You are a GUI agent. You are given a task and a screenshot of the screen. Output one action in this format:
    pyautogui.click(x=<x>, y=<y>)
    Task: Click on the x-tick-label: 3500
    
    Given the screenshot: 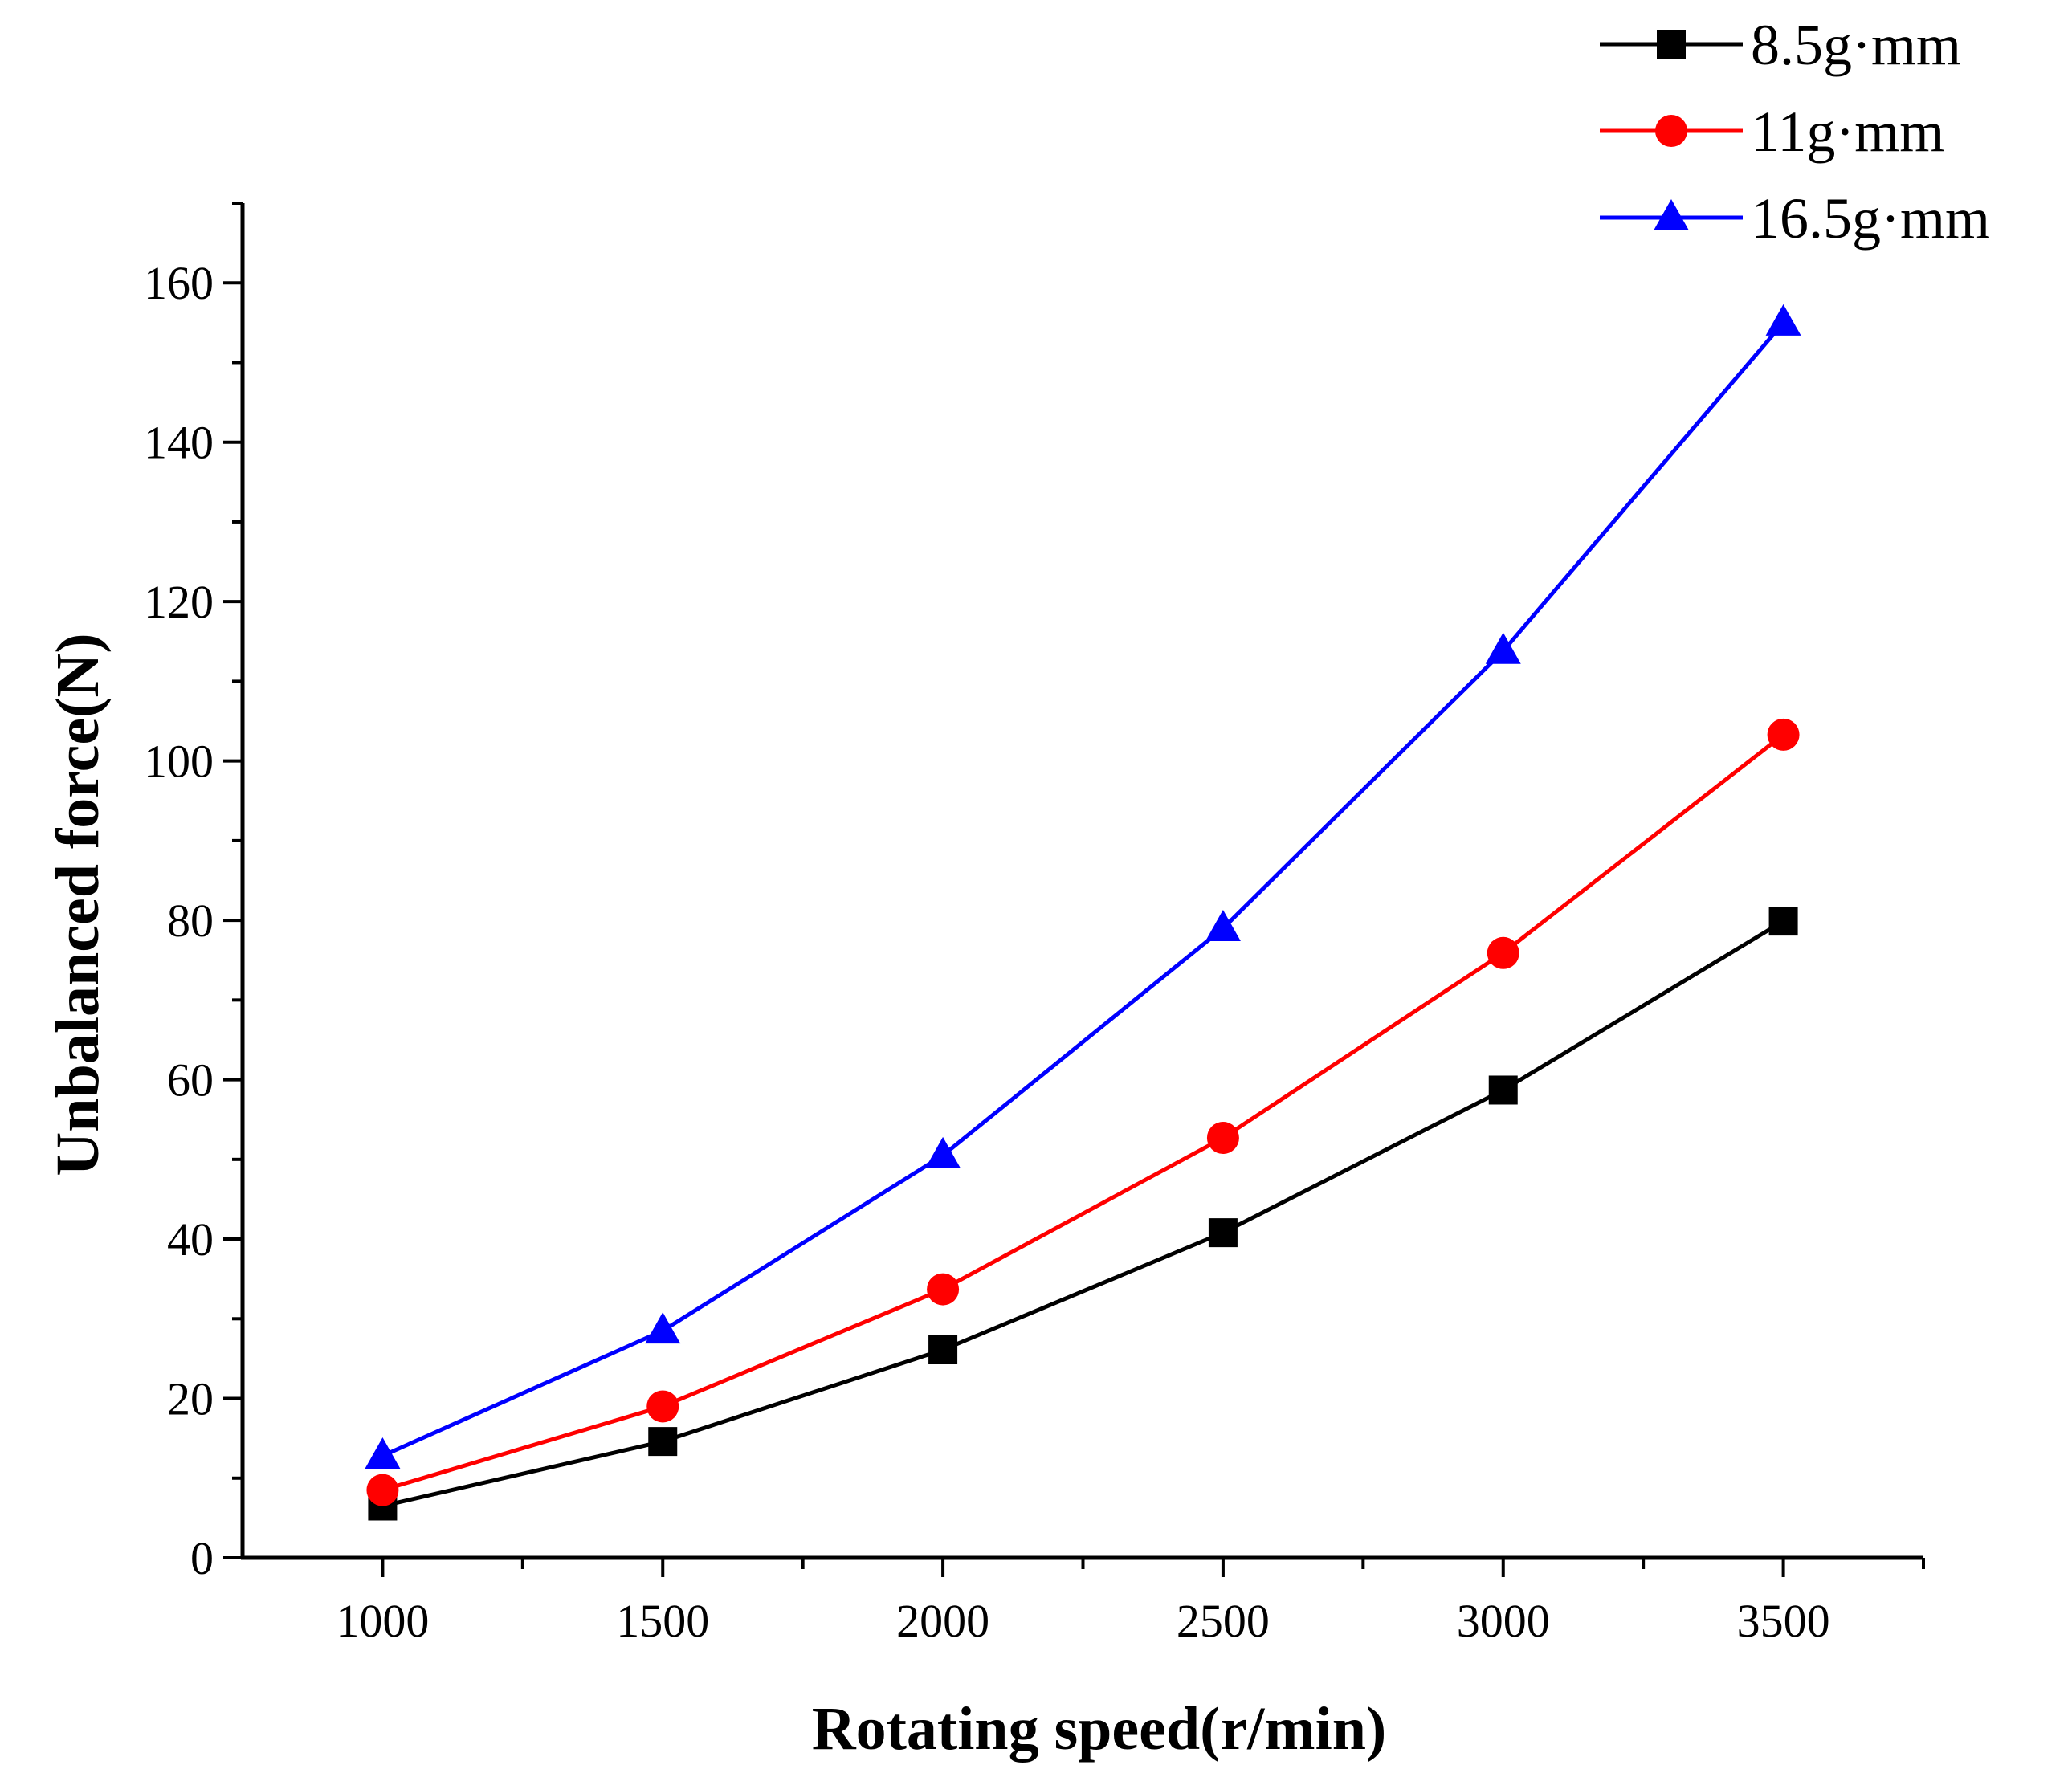 What is the action you would take?
    pyautogui.click(x=1783, y=1621)
    